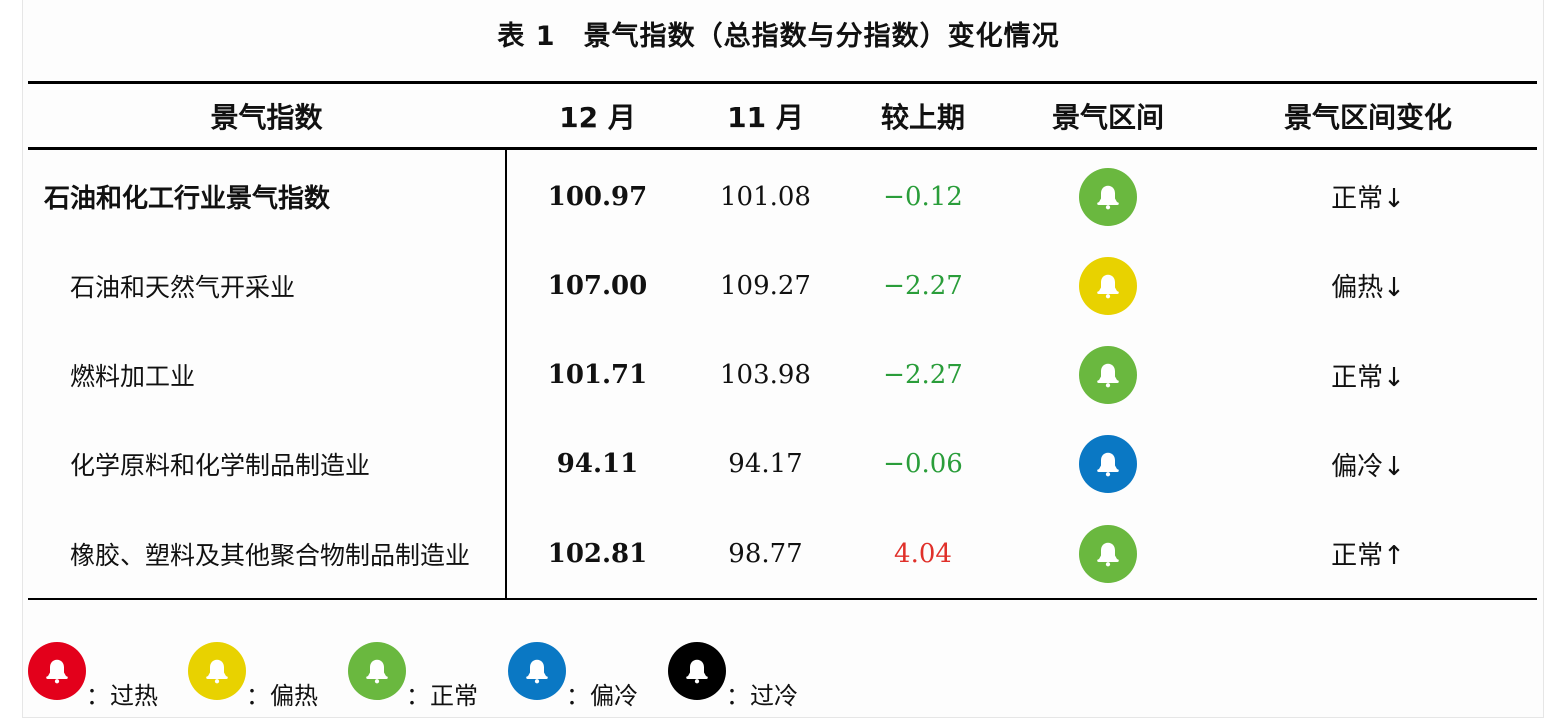 This screenshot has width=1557, height=724. I want to click on row-range-change: 偏热↓, so click(1368, 288).